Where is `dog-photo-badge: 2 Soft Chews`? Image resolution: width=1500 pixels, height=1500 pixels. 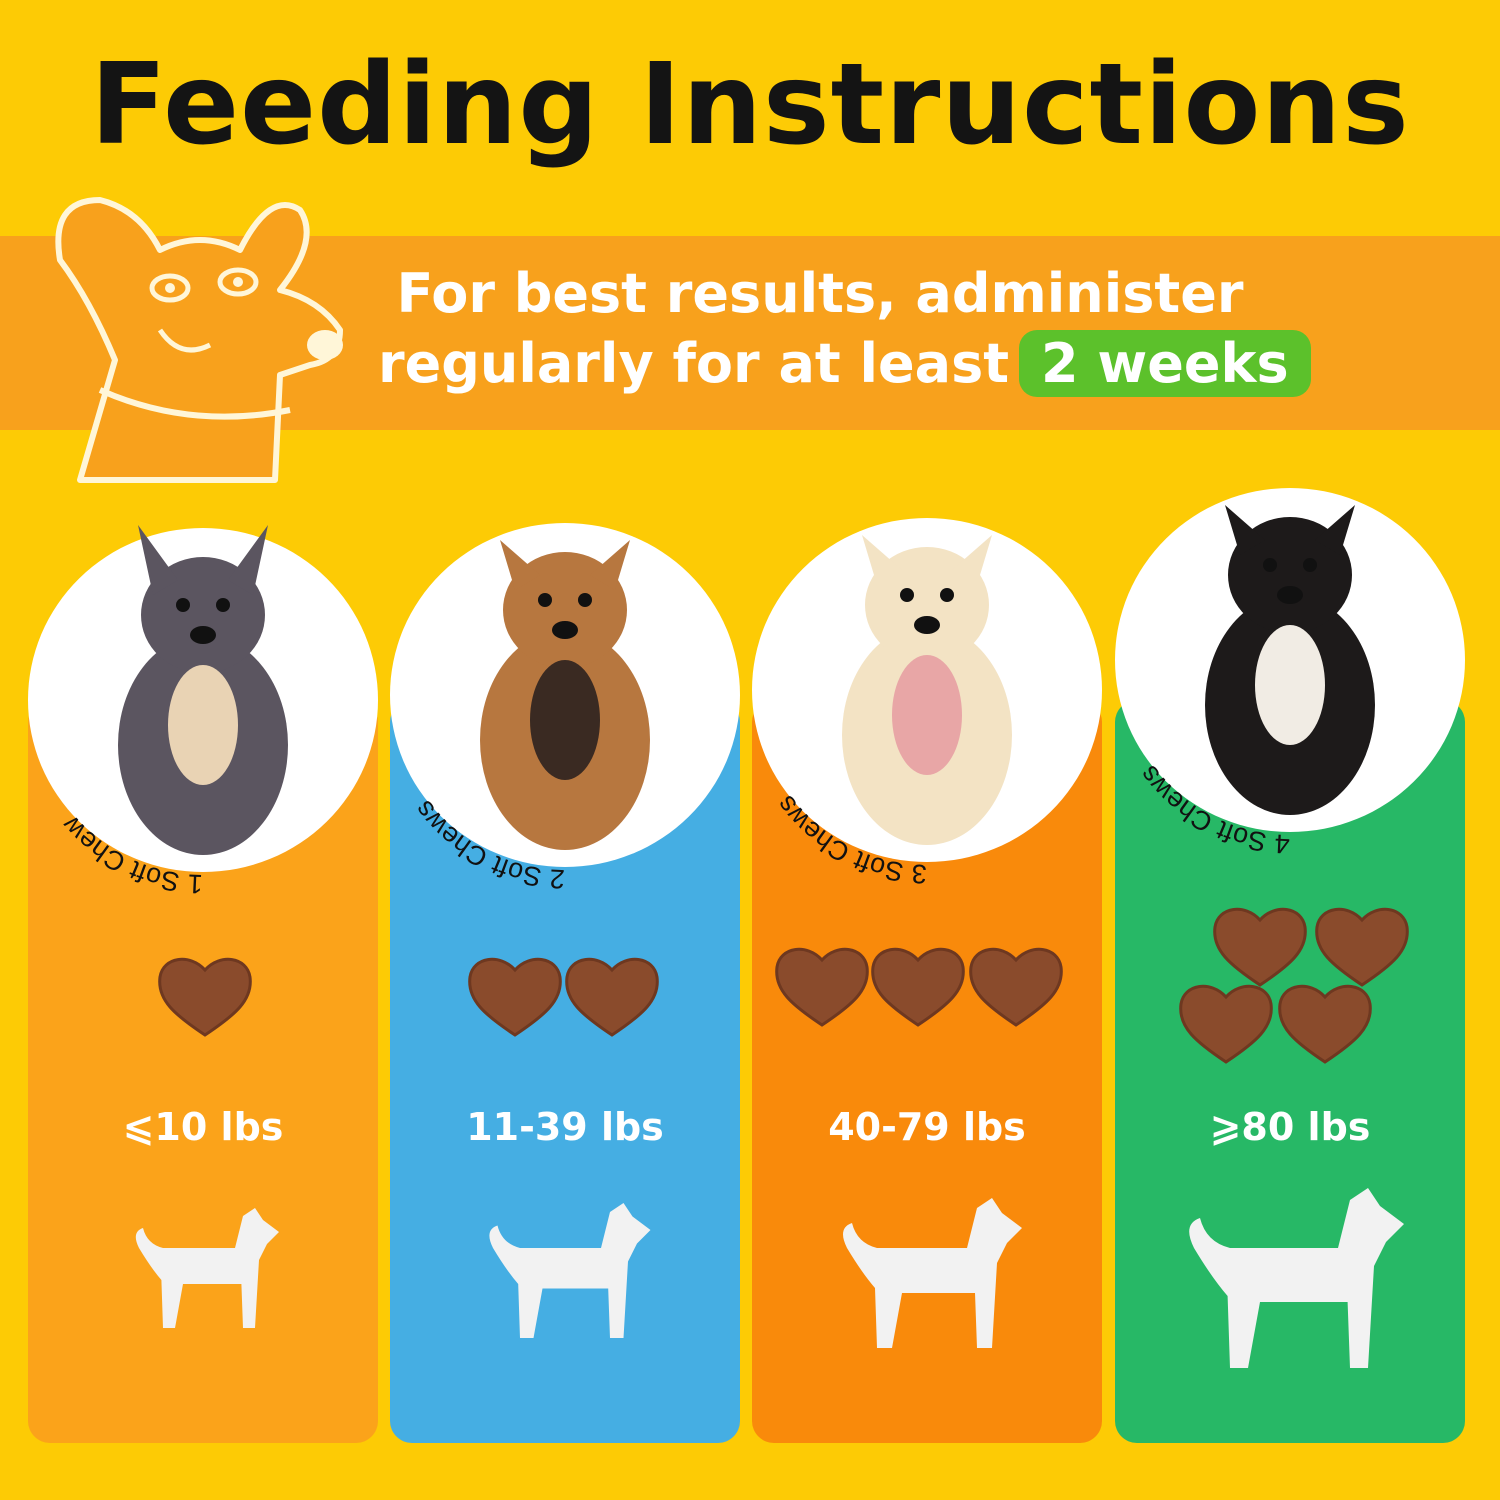 dog-photo-badge: 2 Soft Chews is located at coordinates (565, 706).